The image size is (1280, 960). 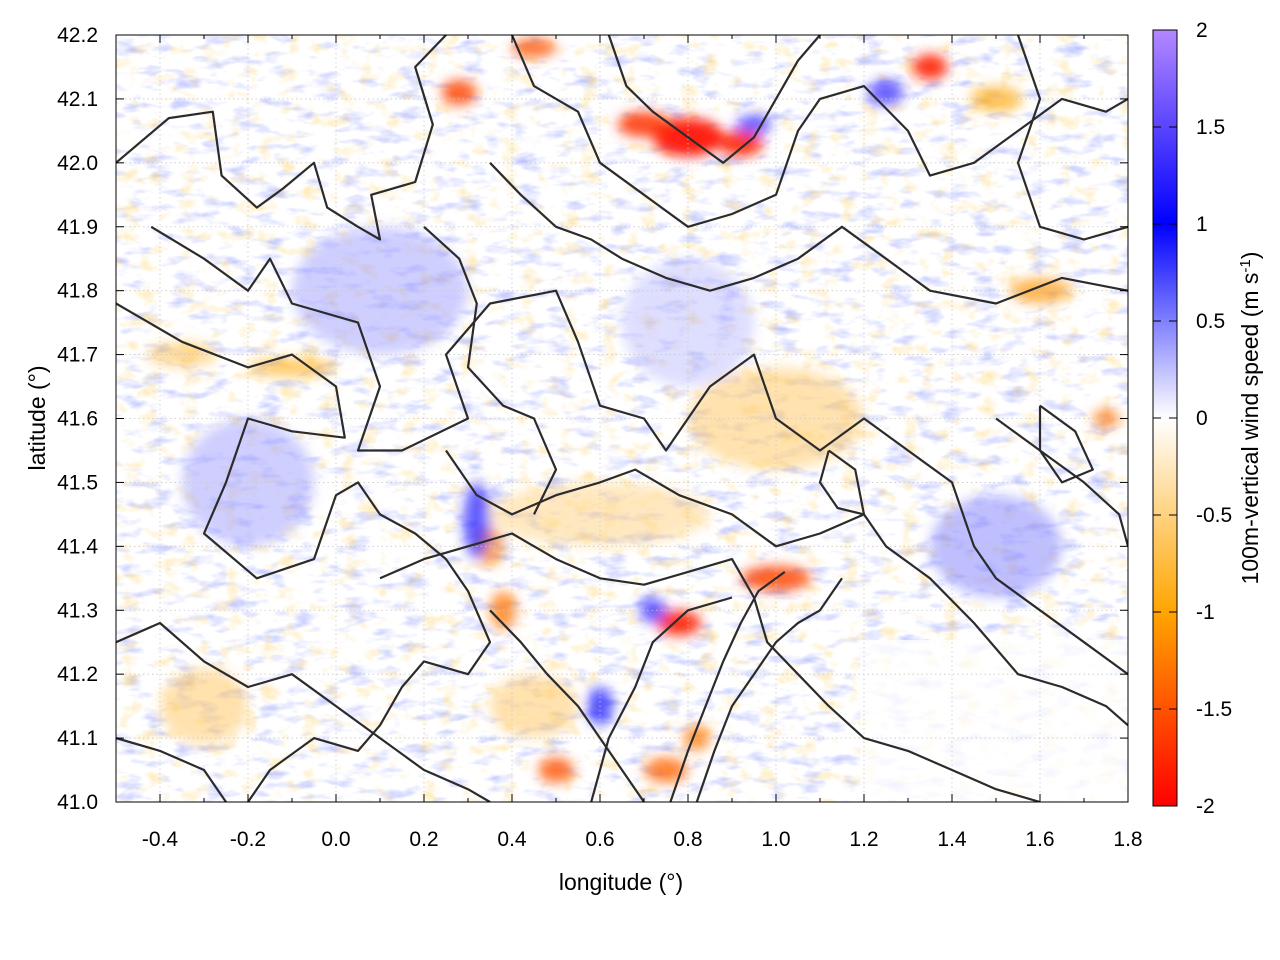 What do you see at coordinates (512, 839) in the screenshot?
I see `x-tick-label: 0.4` at bounding box center [512, 839].